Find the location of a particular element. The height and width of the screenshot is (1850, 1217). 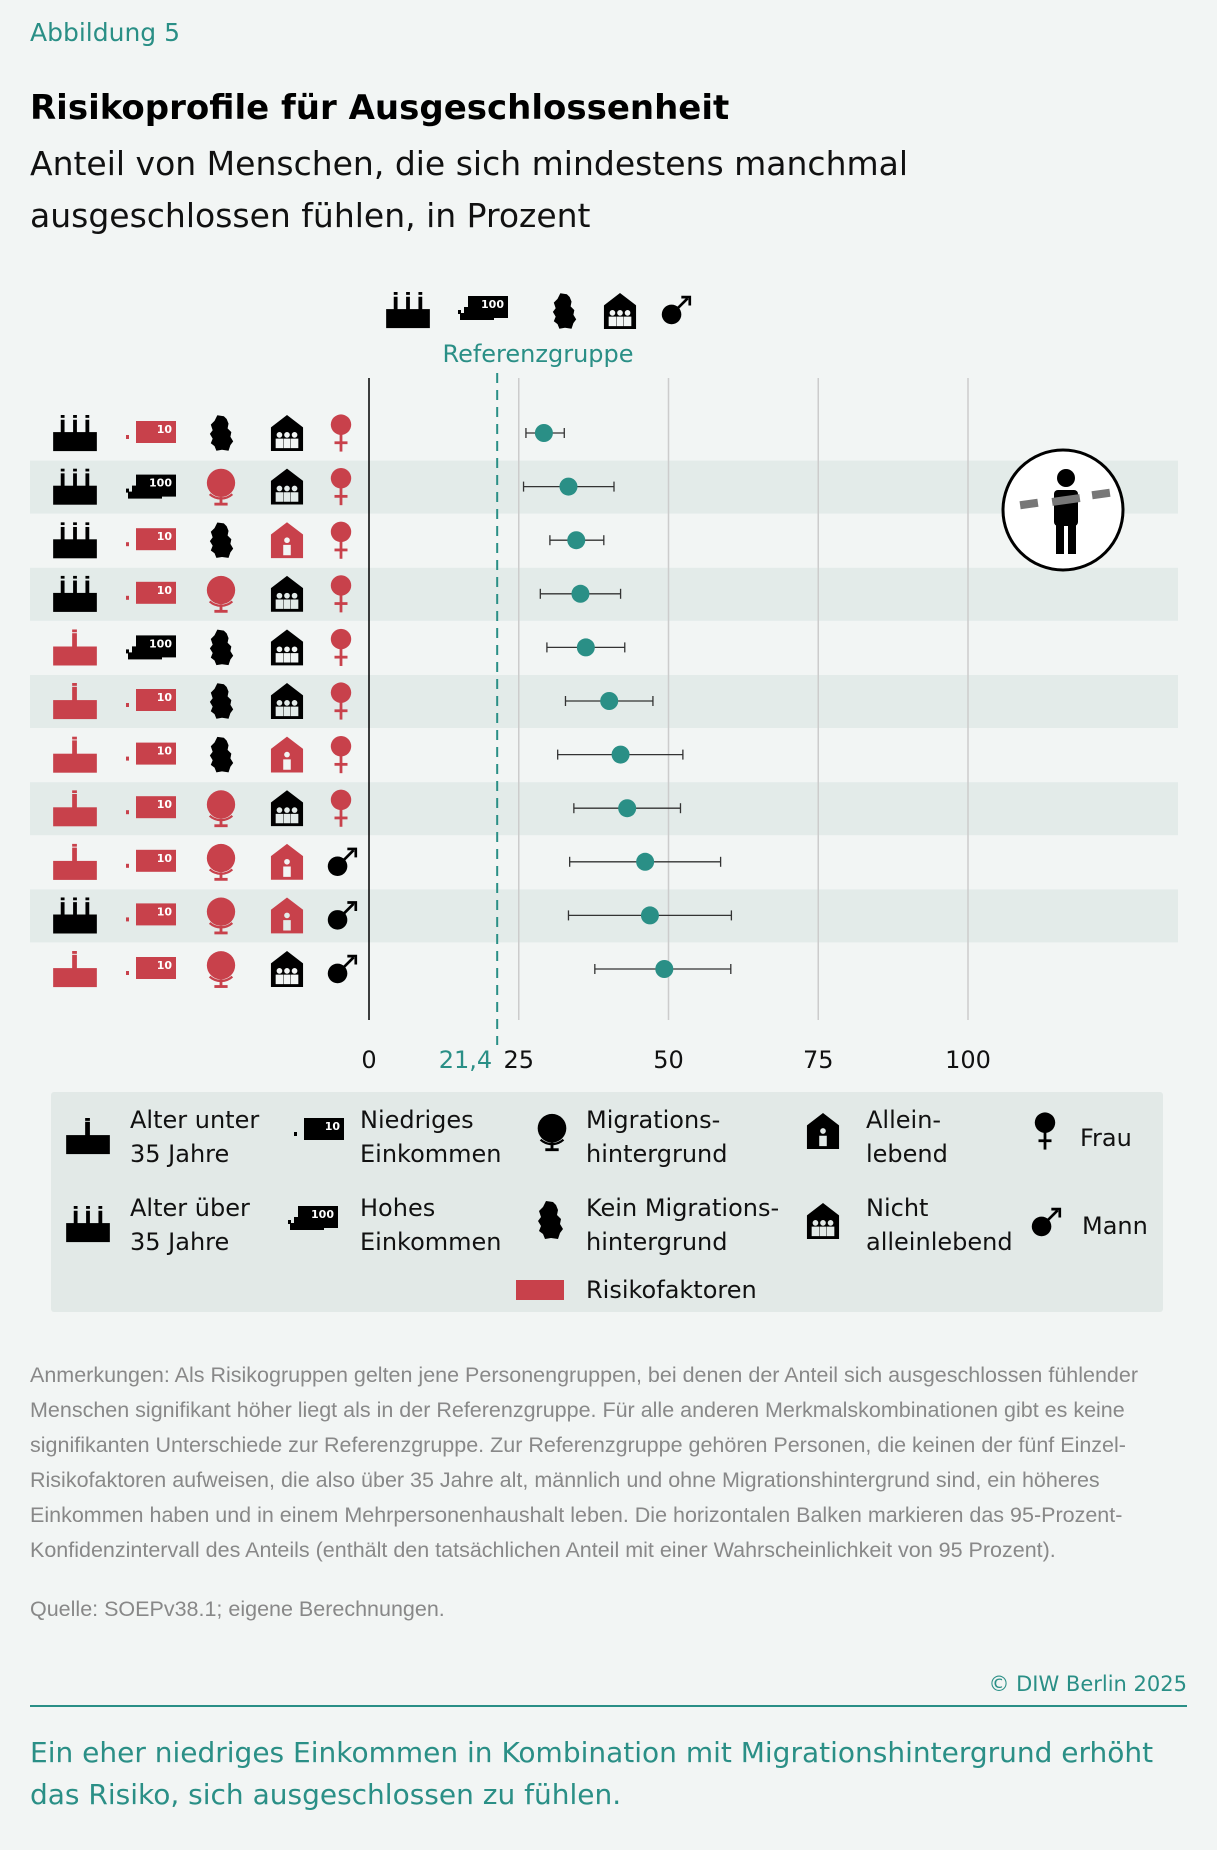

source: Quelle: SOEPv38.1; eigene Berechnungen. is located at coordinates (237, 1609).